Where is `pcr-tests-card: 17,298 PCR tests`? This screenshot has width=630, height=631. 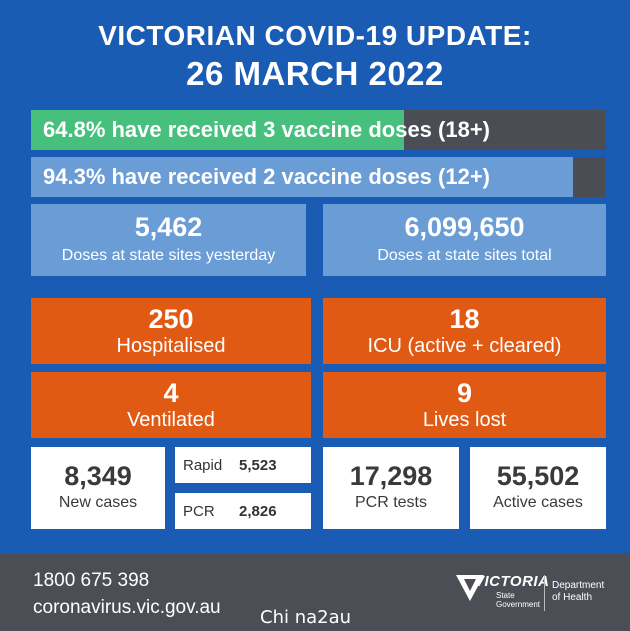 pcr-tests-card: 17,298 PCR tests is located at coordinates (391, 488).